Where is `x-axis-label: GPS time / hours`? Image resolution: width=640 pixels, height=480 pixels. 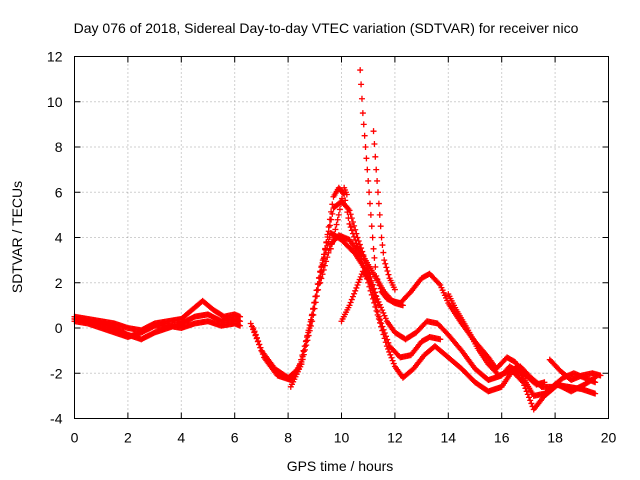 x-axis-label: GPS time / hours is located at coordinates (340, 466).